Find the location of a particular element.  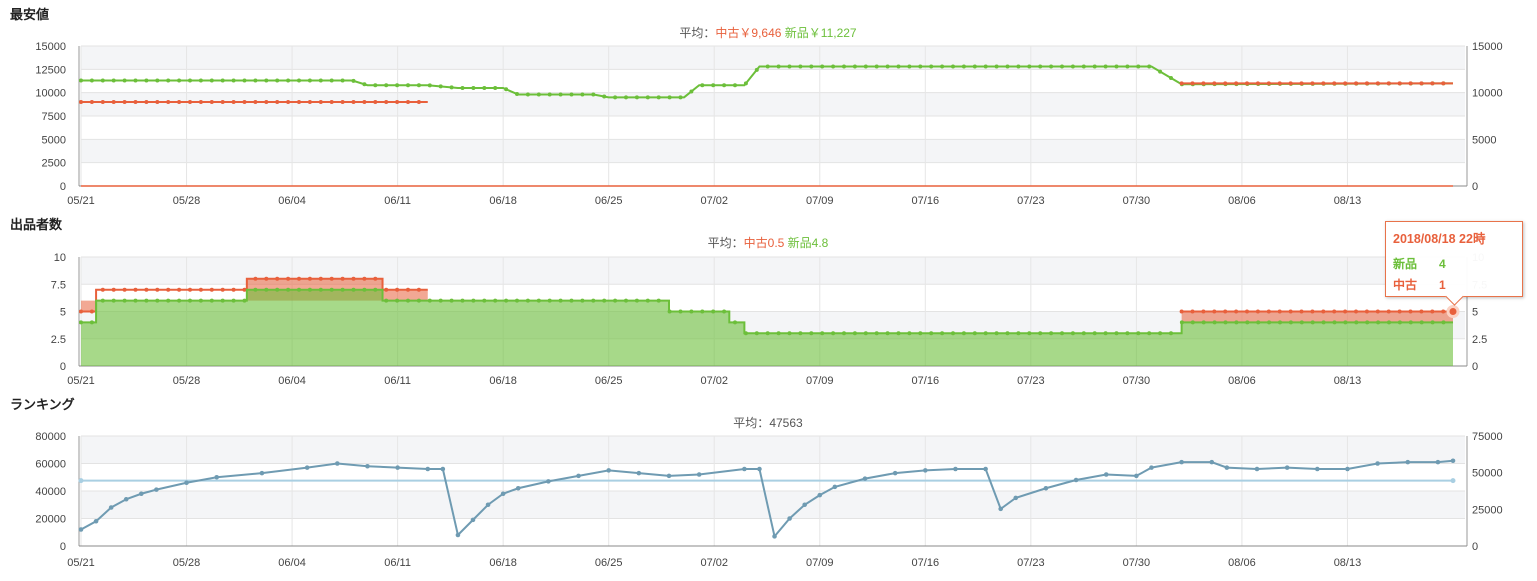

subtitle-new: 新品4.8 is located at coordinates (808, 242).